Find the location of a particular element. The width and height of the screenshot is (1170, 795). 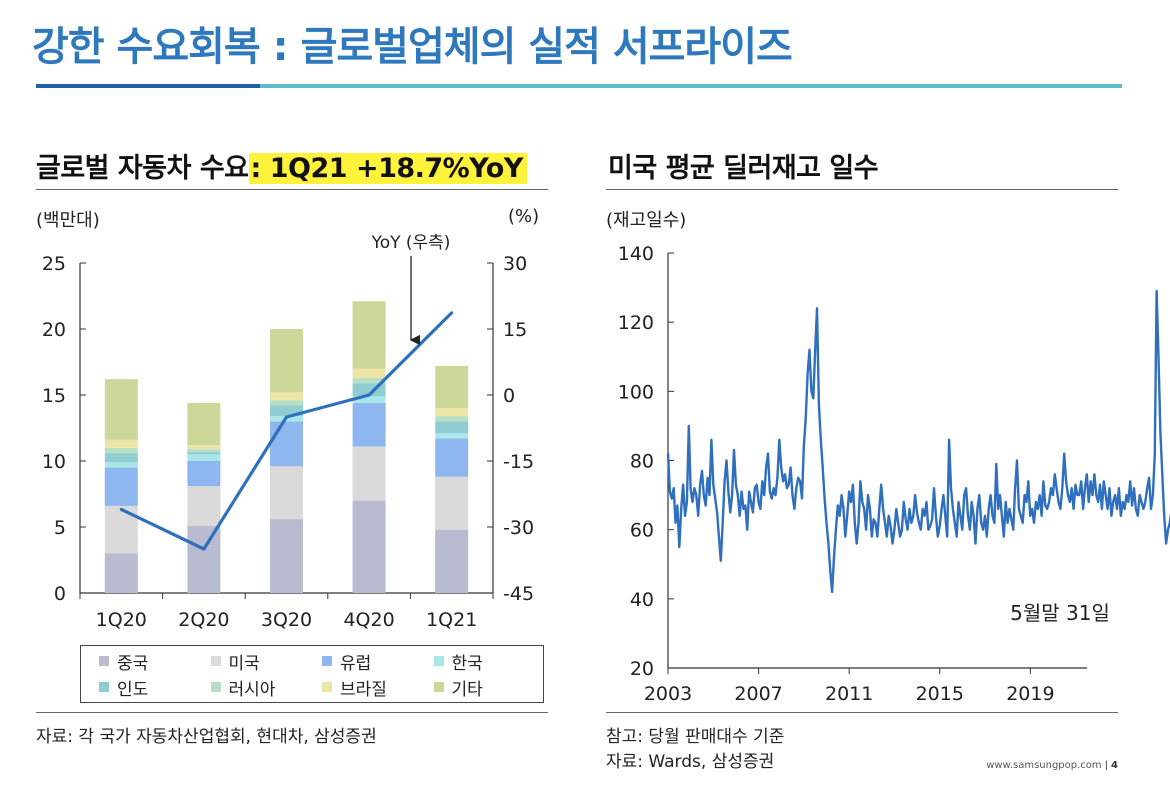

left-y-tick-label: 10 is located at coordinates (54, 462).